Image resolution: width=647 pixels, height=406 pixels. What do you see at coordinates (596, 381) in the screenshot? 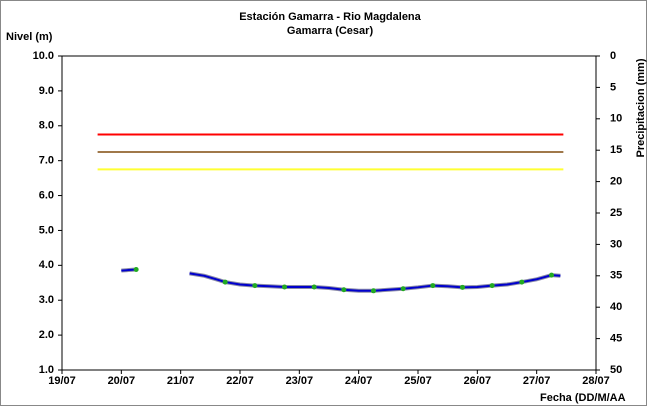
I see `x-tick-label: 28/07` at bounding box center [596, 381].